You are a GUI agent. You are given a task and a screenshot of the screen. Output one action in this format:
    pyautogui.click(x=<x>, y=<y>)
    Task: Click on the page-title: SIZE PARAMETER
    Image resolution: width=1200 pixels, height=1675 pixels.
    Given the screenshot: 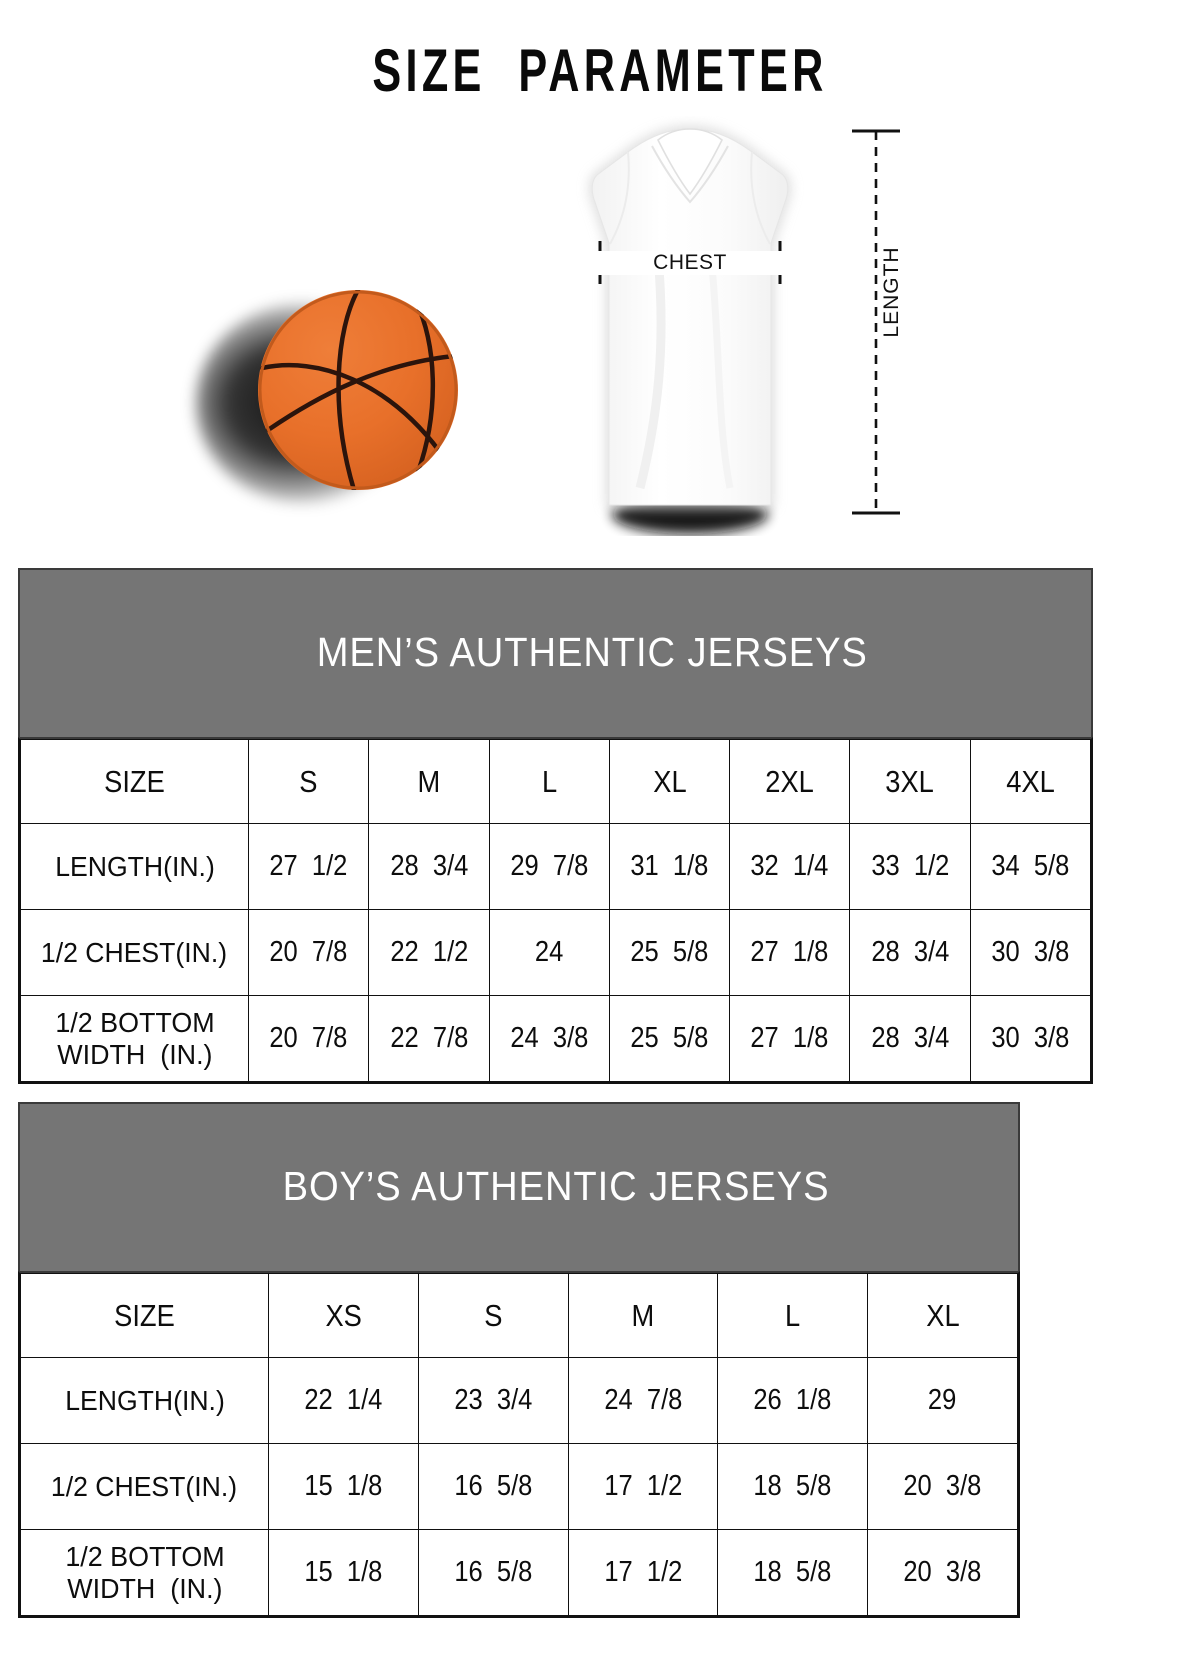 What is the action you would take?
    pyautogui.click(x=600, y=70)
    